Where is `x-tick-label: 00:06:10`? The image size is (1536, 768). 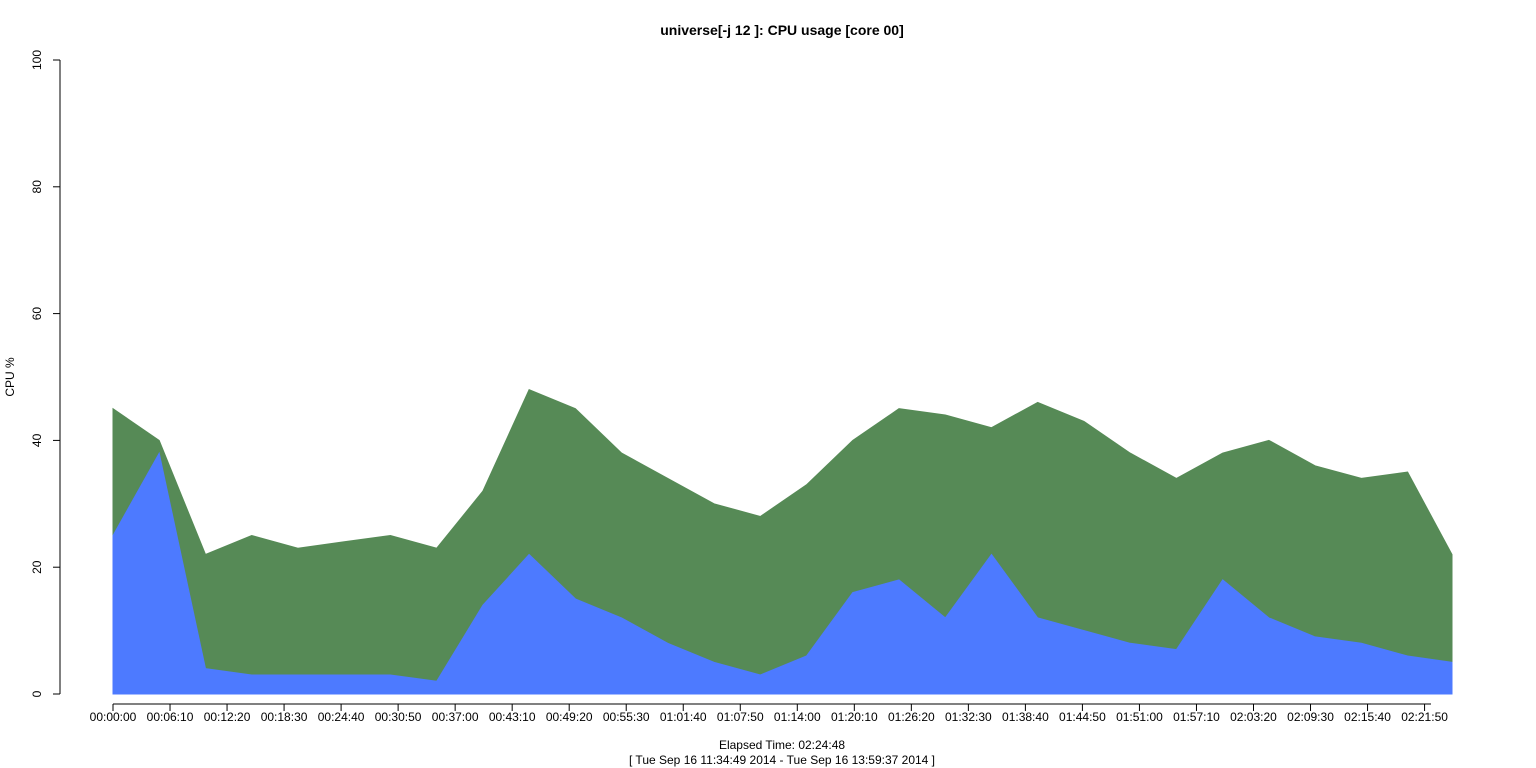
x-tick-label: 00:06:10 is located at coordinates (170, 717).